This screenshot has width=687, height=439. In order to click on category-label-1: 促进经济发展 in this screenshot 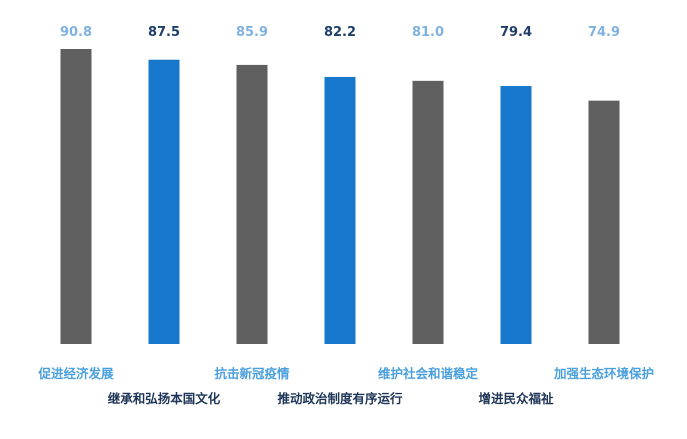, I will do `click(75, 373)`.